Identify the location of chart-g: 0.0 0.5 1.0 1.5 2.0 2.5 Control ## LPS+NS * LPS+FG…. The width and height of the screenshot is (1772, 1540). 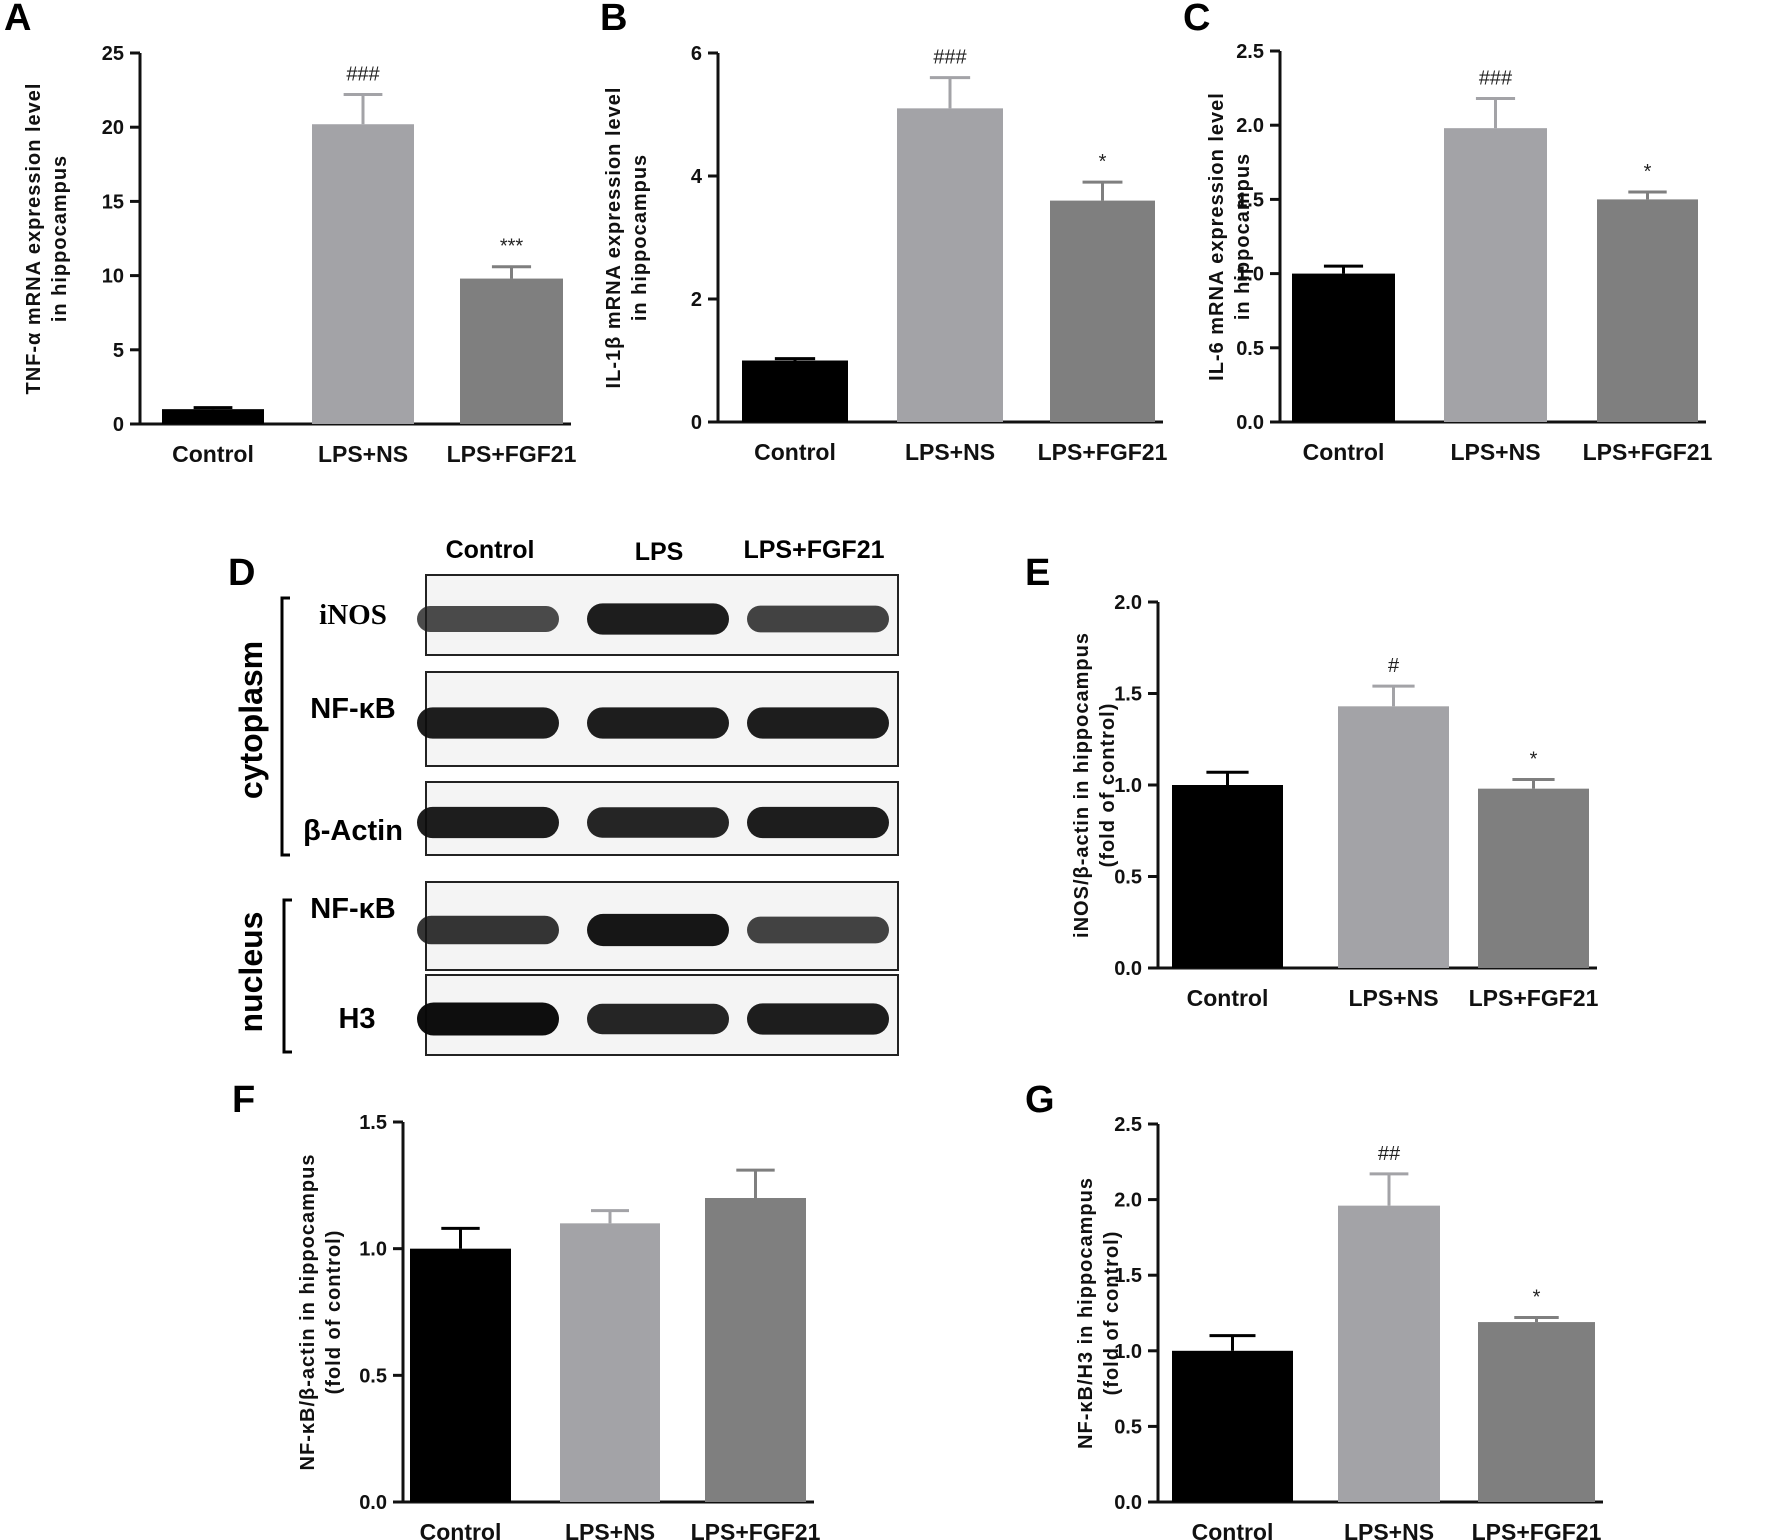
(1339, 1327).